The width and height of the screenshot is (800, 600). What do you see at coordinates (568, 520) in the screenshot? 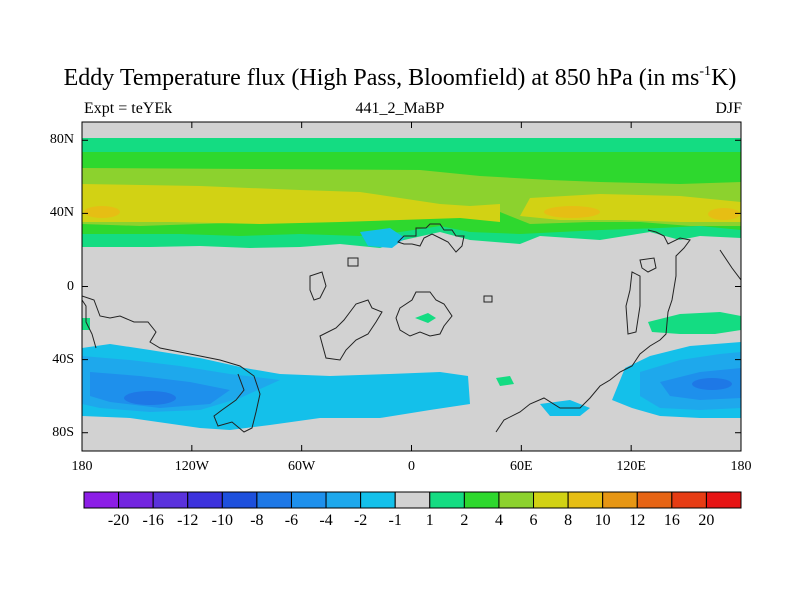
I see `colorbar-label-13: 8` at bounding box center [568, 520].